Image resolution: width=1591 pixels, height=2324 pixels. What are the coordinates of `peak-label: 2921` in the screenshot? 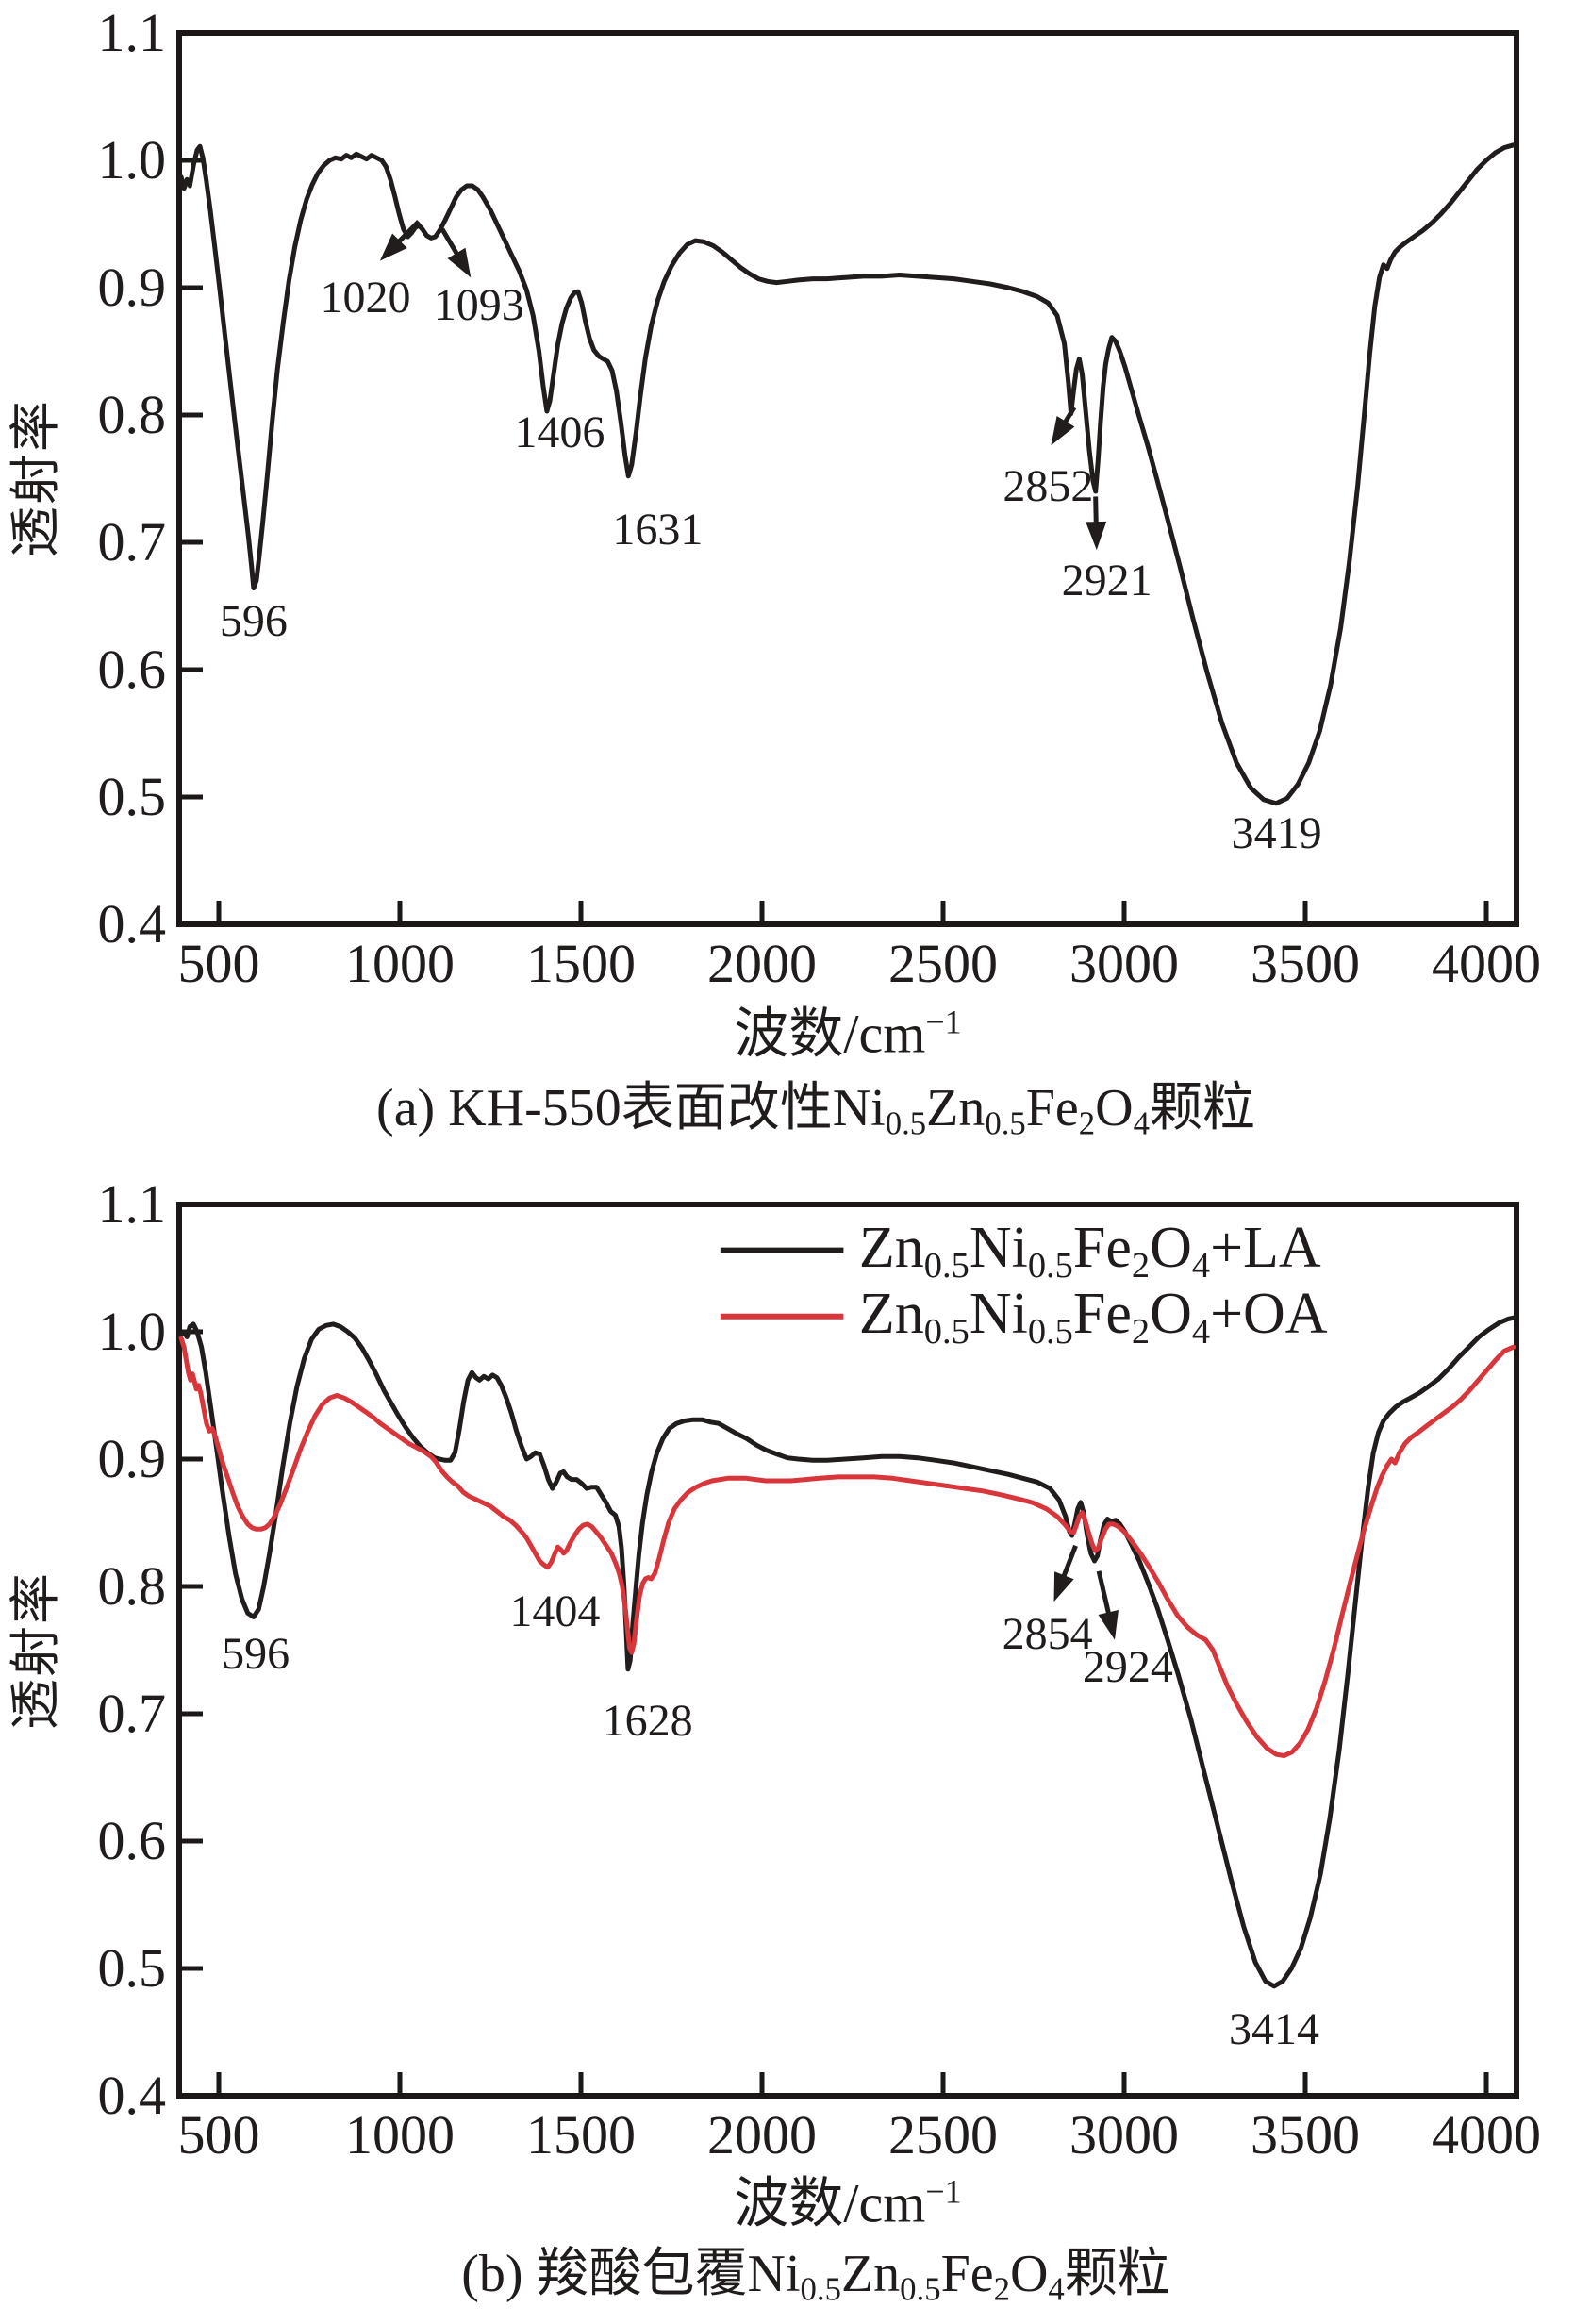 It's located at (1106, 581).